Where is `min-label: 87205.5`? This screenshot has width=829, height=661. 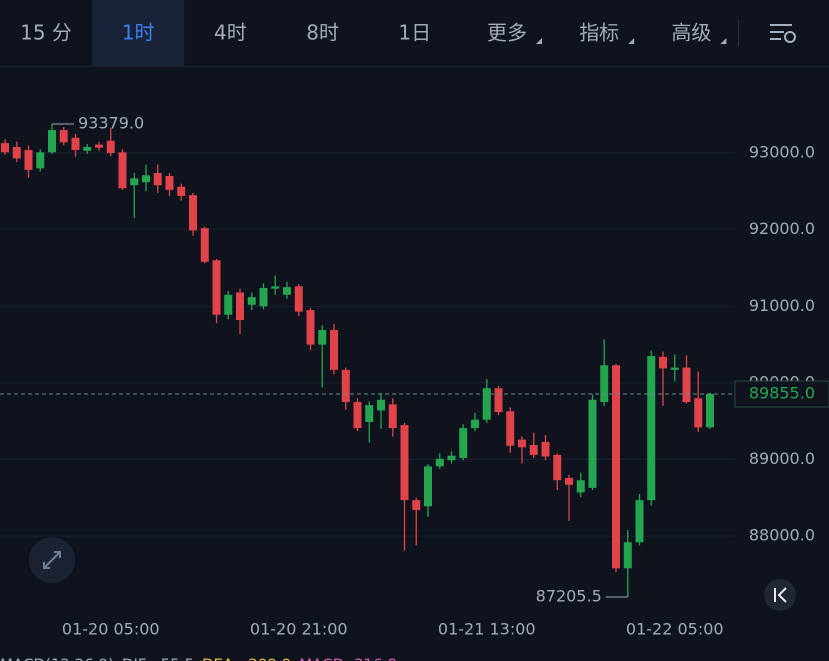
min-label: 87205.5 is located at coordinates (569, 596).